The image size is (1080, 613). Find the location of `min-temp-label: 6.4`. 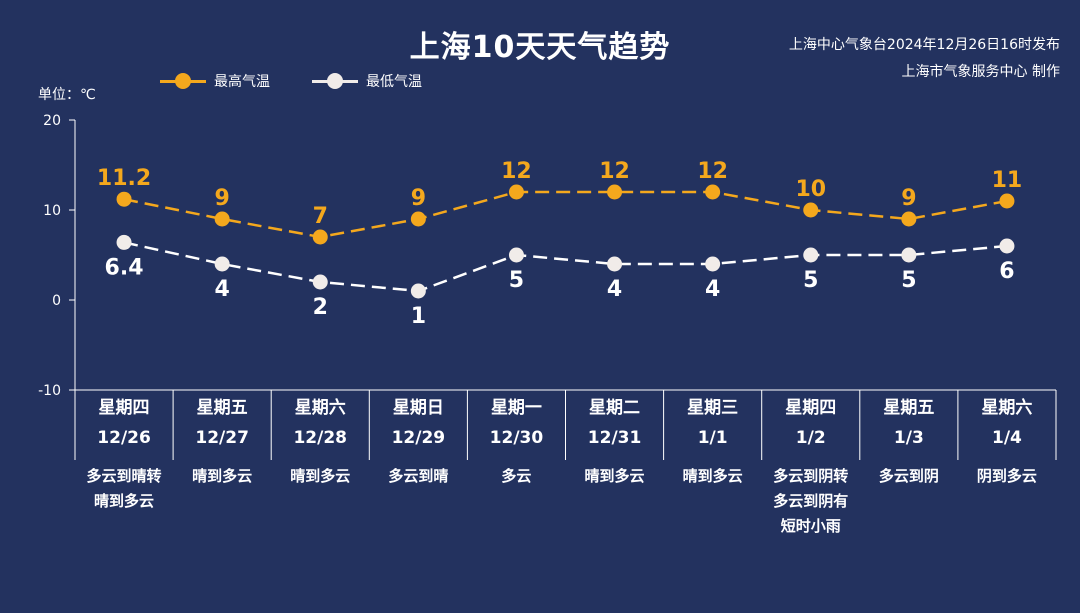

min-temp-label: 6.4 is located at coordinates (124, 267).